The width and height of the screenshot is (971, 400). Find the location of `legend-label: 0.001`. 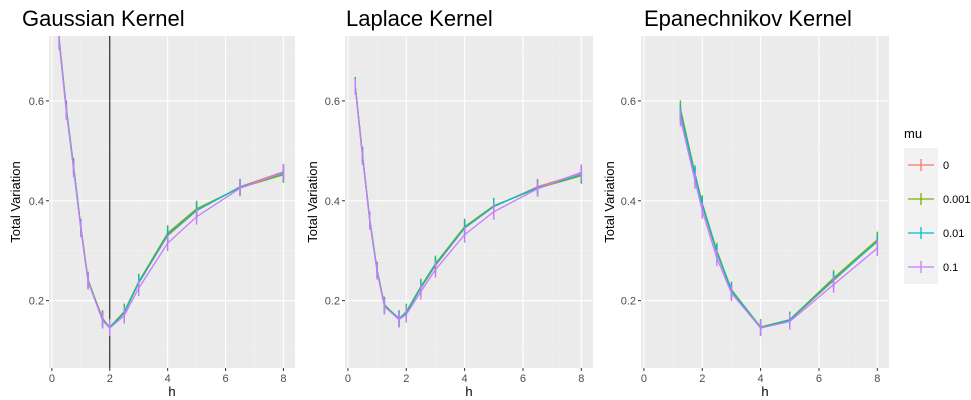

legend-label: 0.001 is located at coordinates (957, 200).